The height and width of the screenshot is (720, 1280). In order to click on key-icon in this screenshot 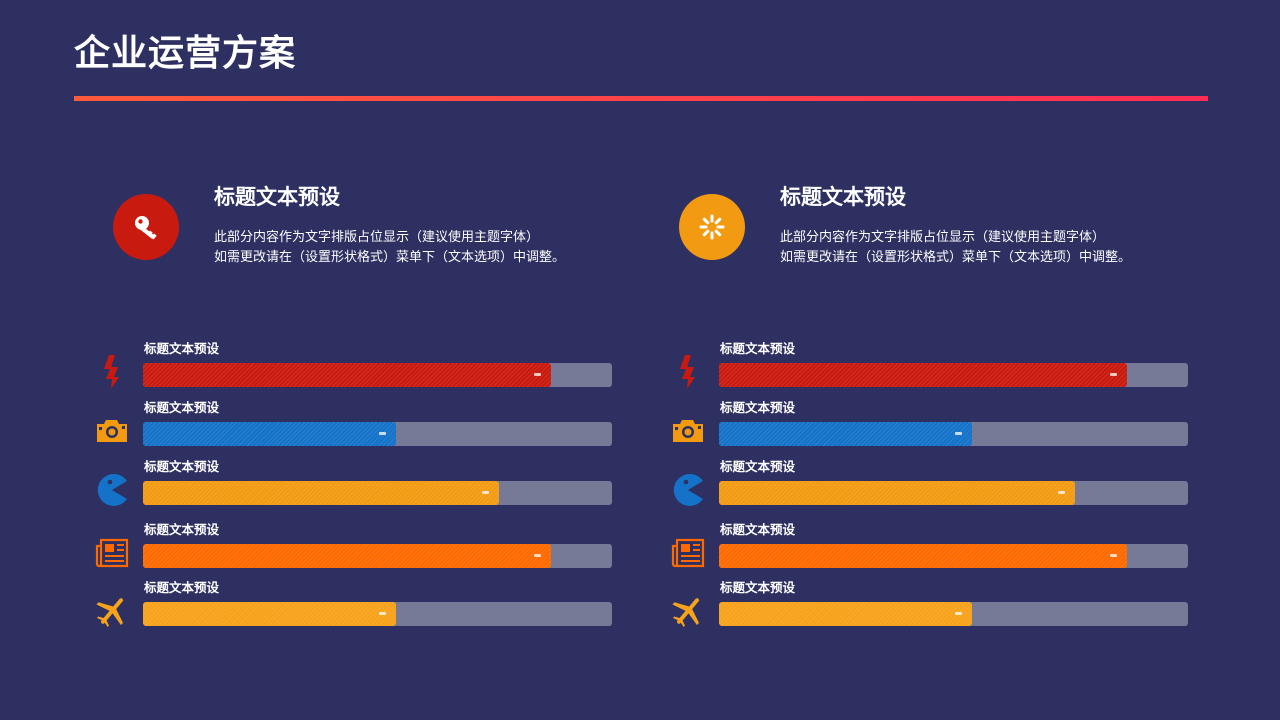, I will do `click(146, 227)`.